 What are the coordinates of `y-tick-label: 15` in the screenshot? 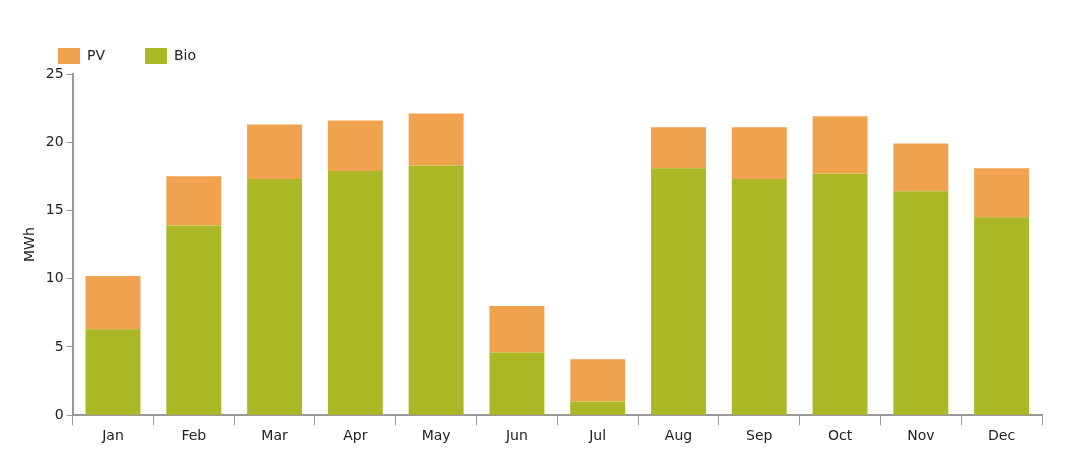 It's located at (54, 209).